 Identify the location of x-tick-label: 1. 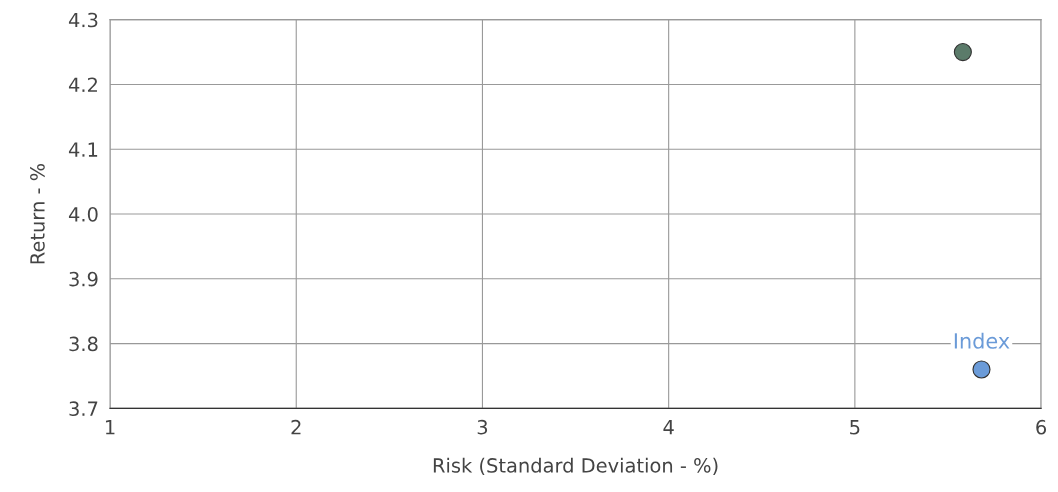
(110, 427).